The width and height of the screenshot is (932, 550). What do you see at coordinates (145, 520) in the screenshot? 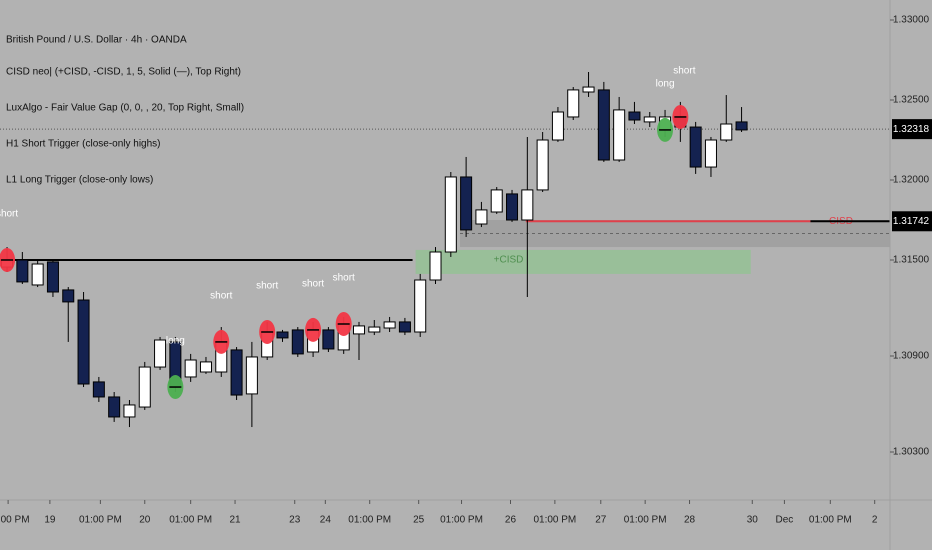
I see `x-tick-label: 20` at bounding box center [145, 520].